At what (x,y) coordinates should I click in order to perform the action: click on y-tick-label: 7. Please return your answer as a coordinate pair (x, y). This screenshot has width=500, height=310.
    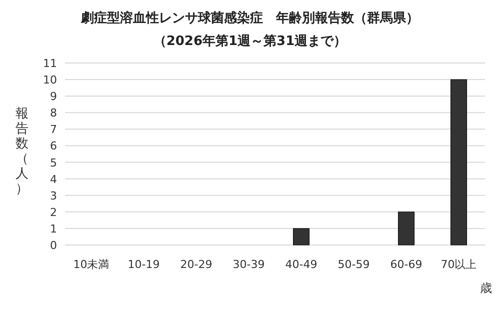
    Looking at the image, I should click on (53, 129).